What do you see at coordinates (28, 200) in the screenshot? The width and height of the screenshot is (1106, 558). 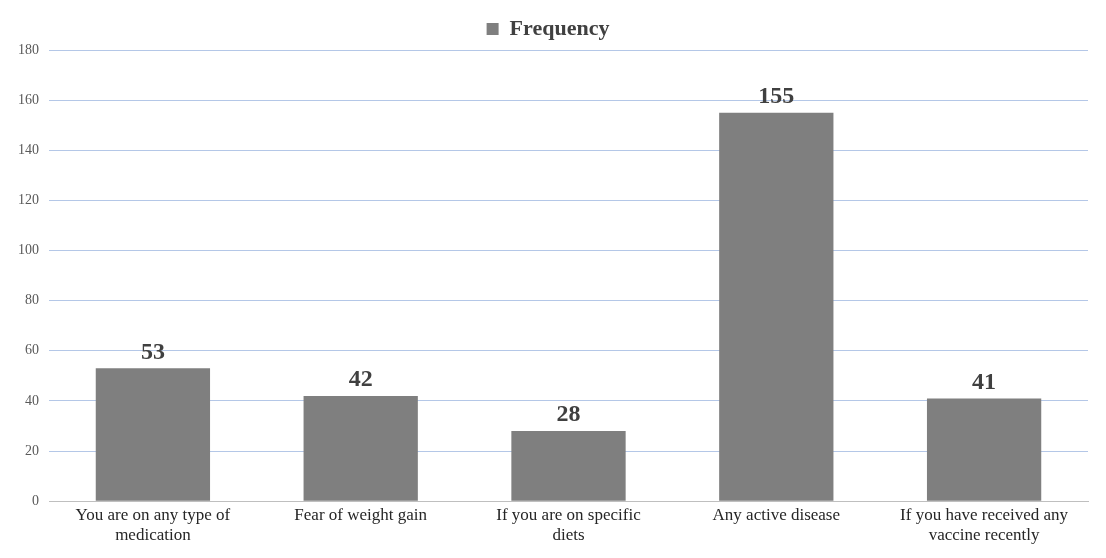 I see `y-tick-label: 120` at bounding box center [28, 200].